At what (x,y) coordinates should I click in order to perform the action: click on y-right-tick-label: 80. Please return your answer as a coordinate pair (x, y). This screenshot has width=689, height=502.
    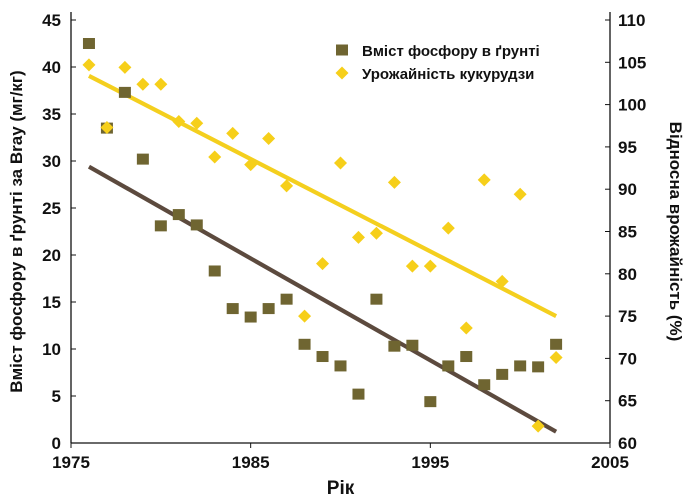
    Looking at the image, I should click on (627, 274).